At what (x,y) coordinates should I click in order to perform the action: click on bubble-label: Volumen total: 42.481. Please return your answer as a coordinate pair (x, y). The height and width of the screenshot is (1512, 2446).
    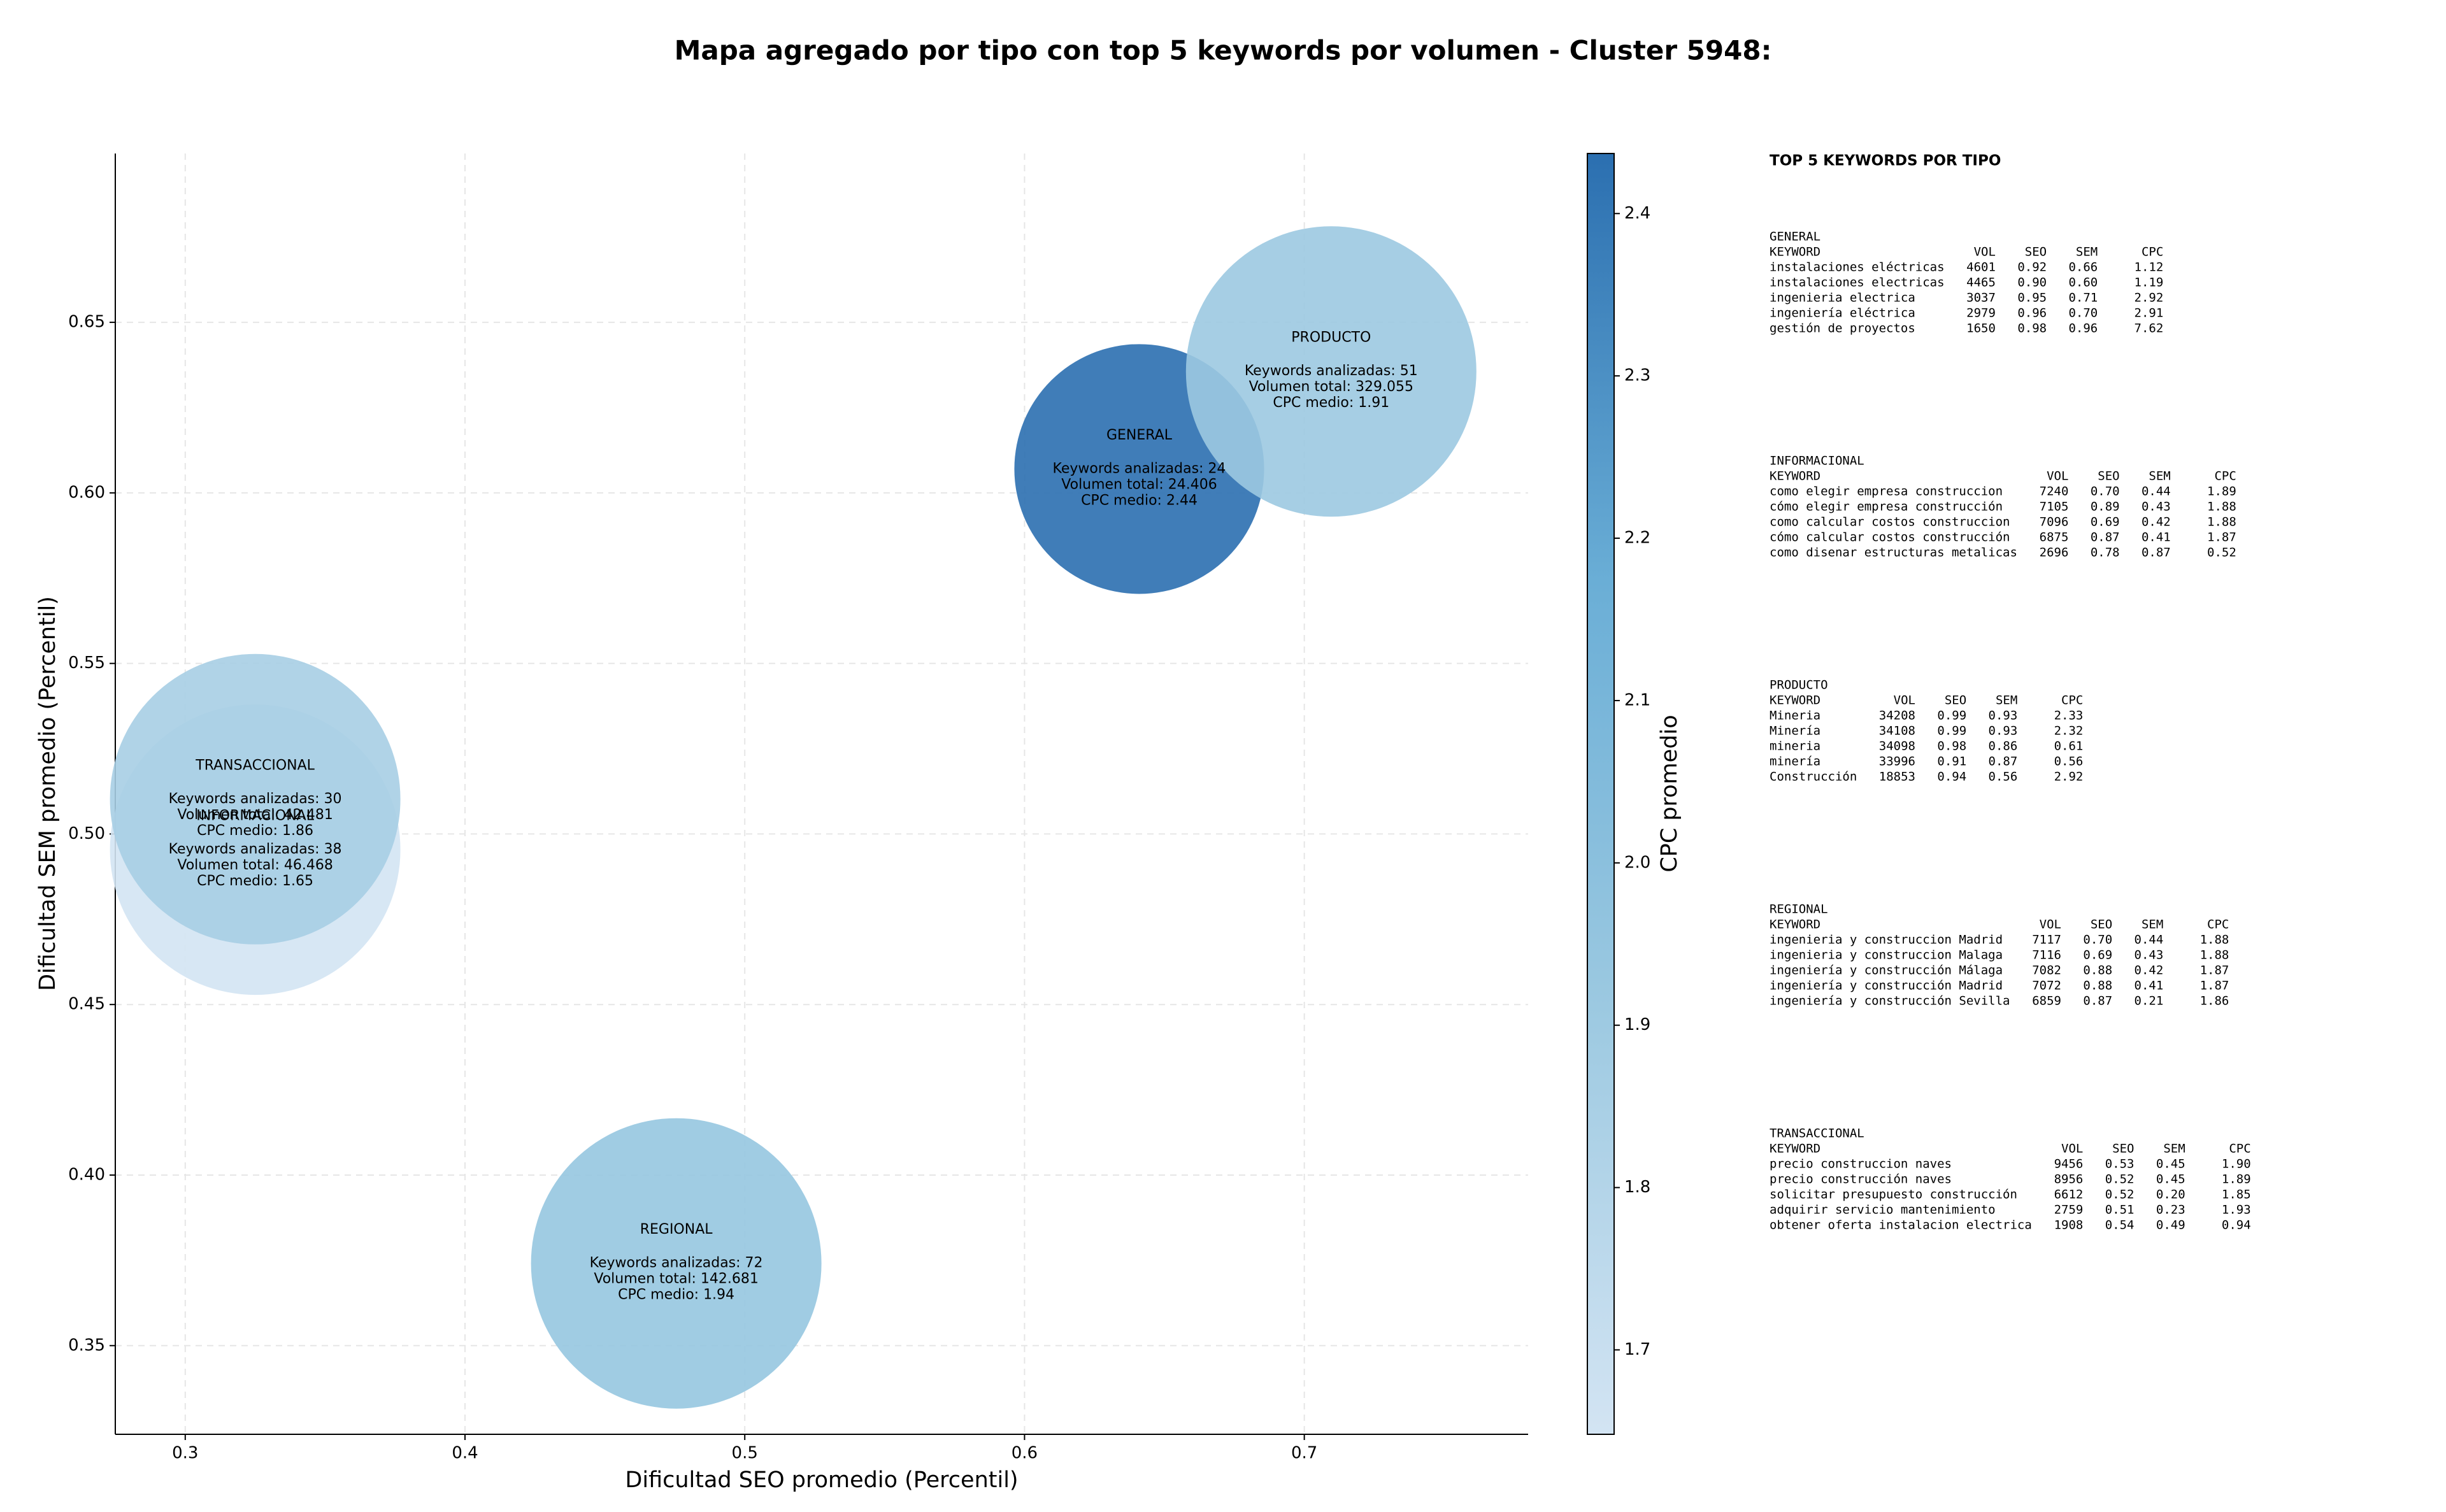
    Looking at the image, I should click on (255, 815).